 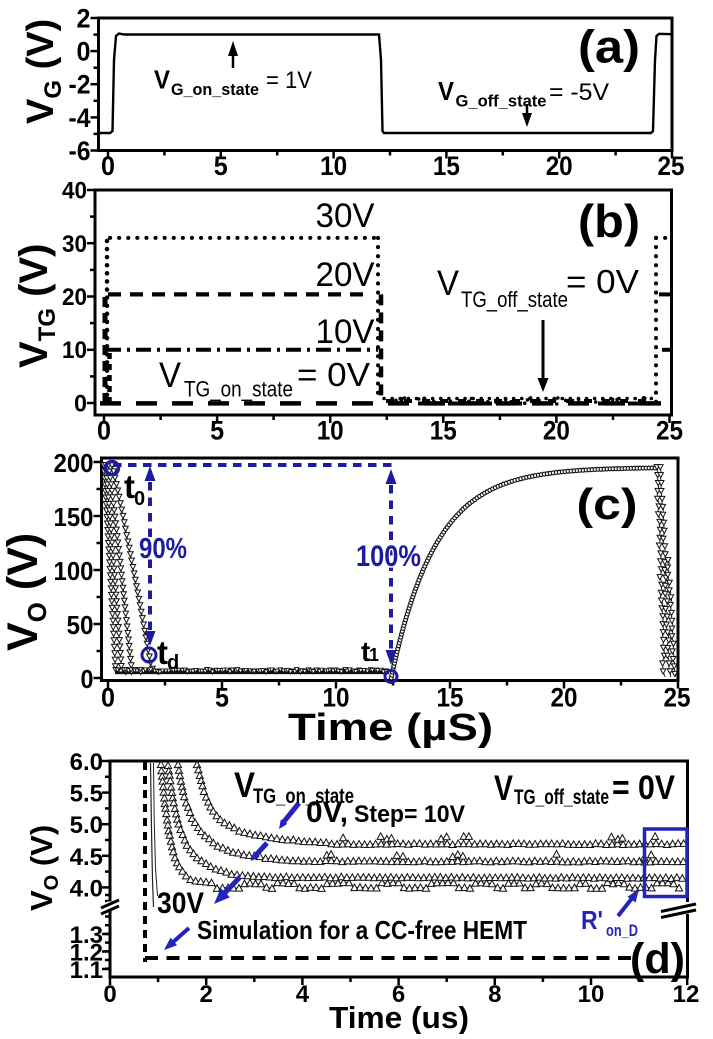 What do you see at coordinates (388, 556) in the screenshot?
I see `svg-text: 100%` at bounding box center [388, 556].